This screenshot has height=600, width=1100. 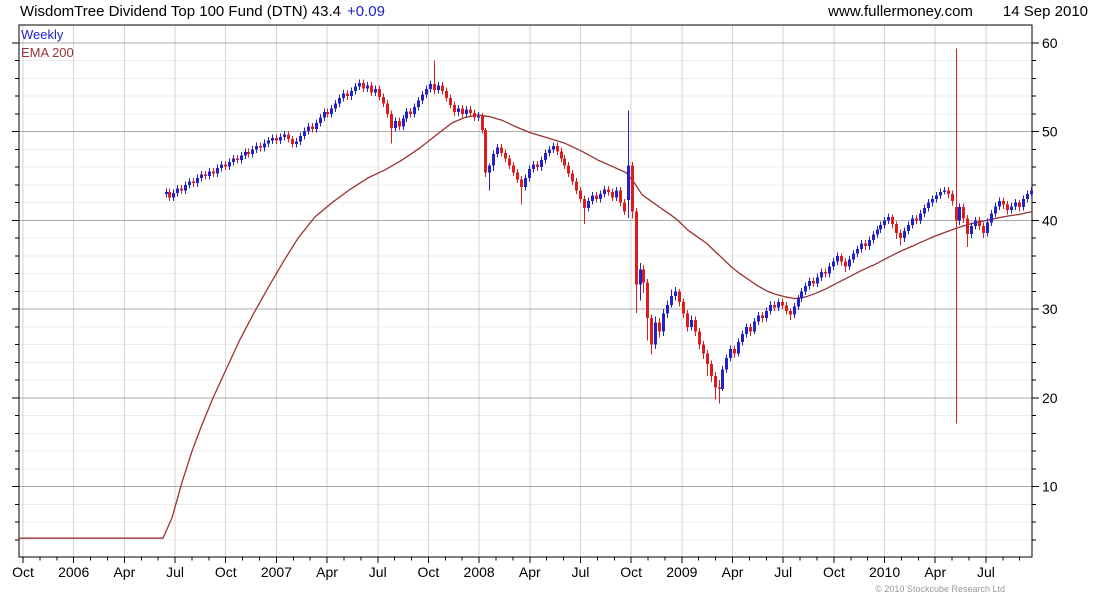 I want to click on legend: Weekly EMA 200, so click(x=47, y=44).